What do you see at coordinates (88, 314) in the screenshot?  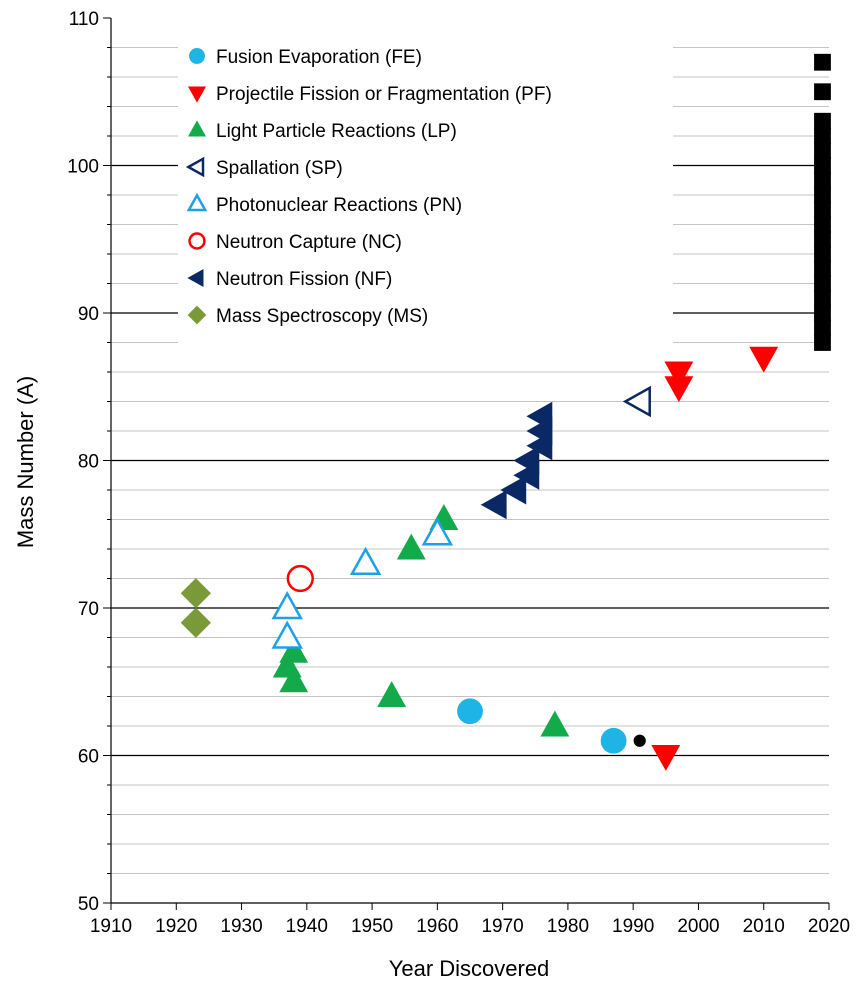 I see `y-tick-label: 90` at bounding box center [88, 314].